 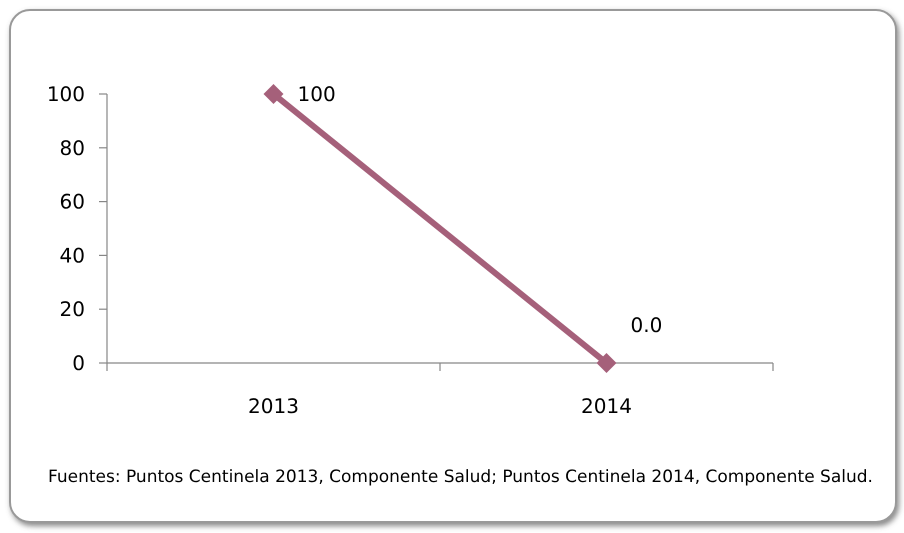 I want to click on y-tick-label: 20, so click(x=72, y=309).